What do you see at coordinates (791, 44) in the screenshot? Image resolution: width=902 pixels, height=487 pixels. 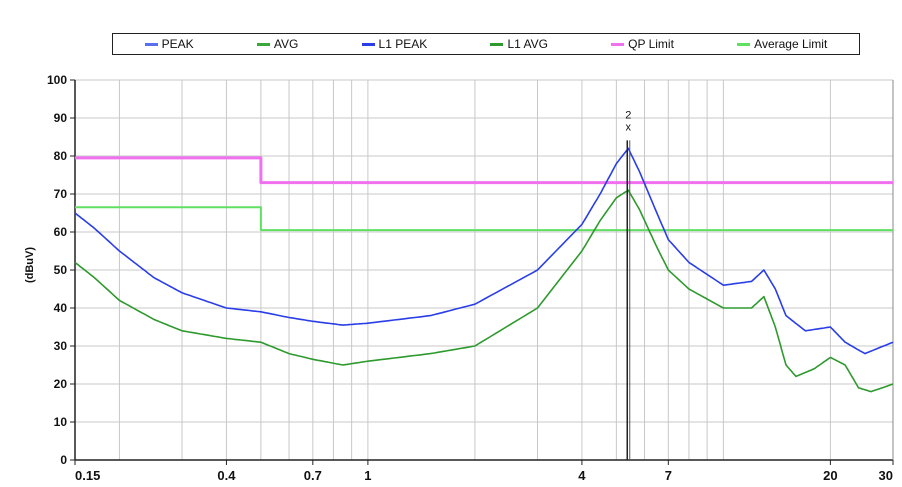 I see `legend-label: Average Limit` at bounding box center [791, 44].